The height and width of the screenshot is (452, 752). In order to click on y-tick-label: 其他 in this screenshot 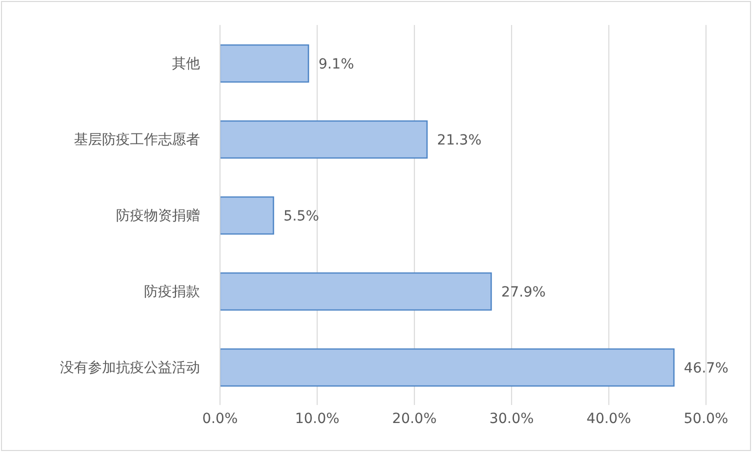, I will do `click(186, 64)`.